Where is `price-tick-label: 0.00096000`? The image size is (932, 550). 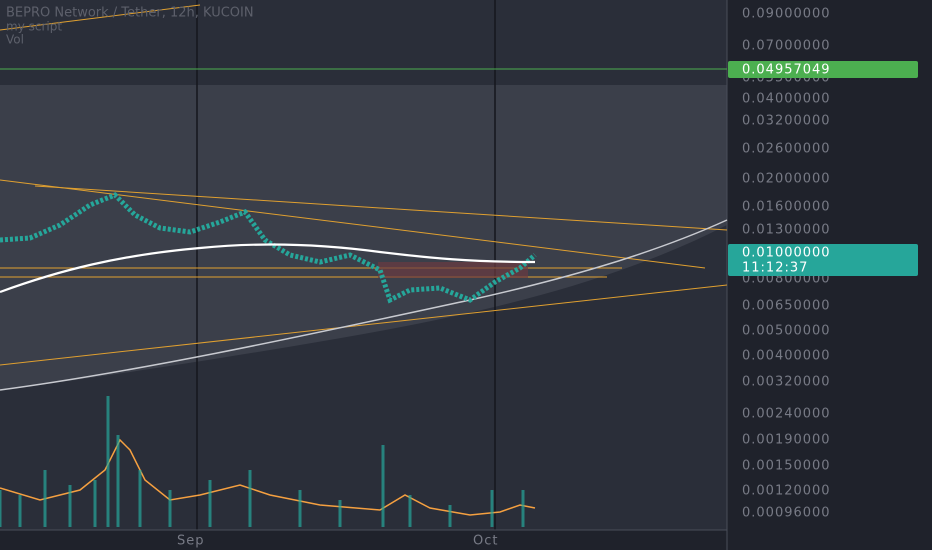 price-tick-label: 0.00096000 is located at coordinates (786, 513).